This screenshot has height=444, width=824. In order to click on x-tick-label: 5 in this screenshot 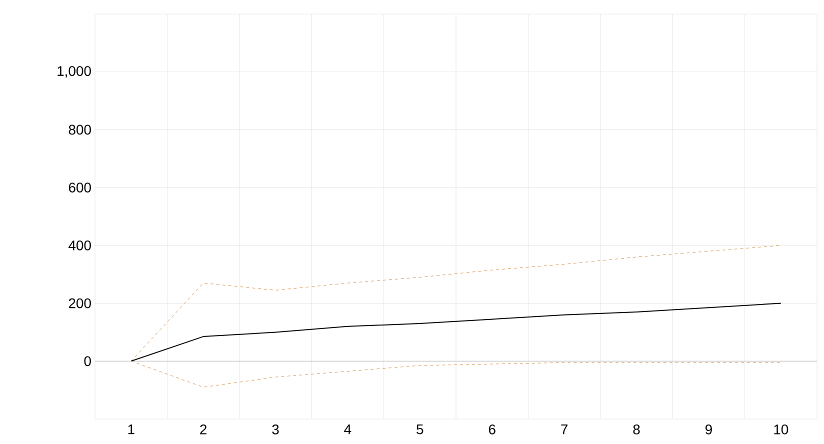, I will do `click(420, 429)`.